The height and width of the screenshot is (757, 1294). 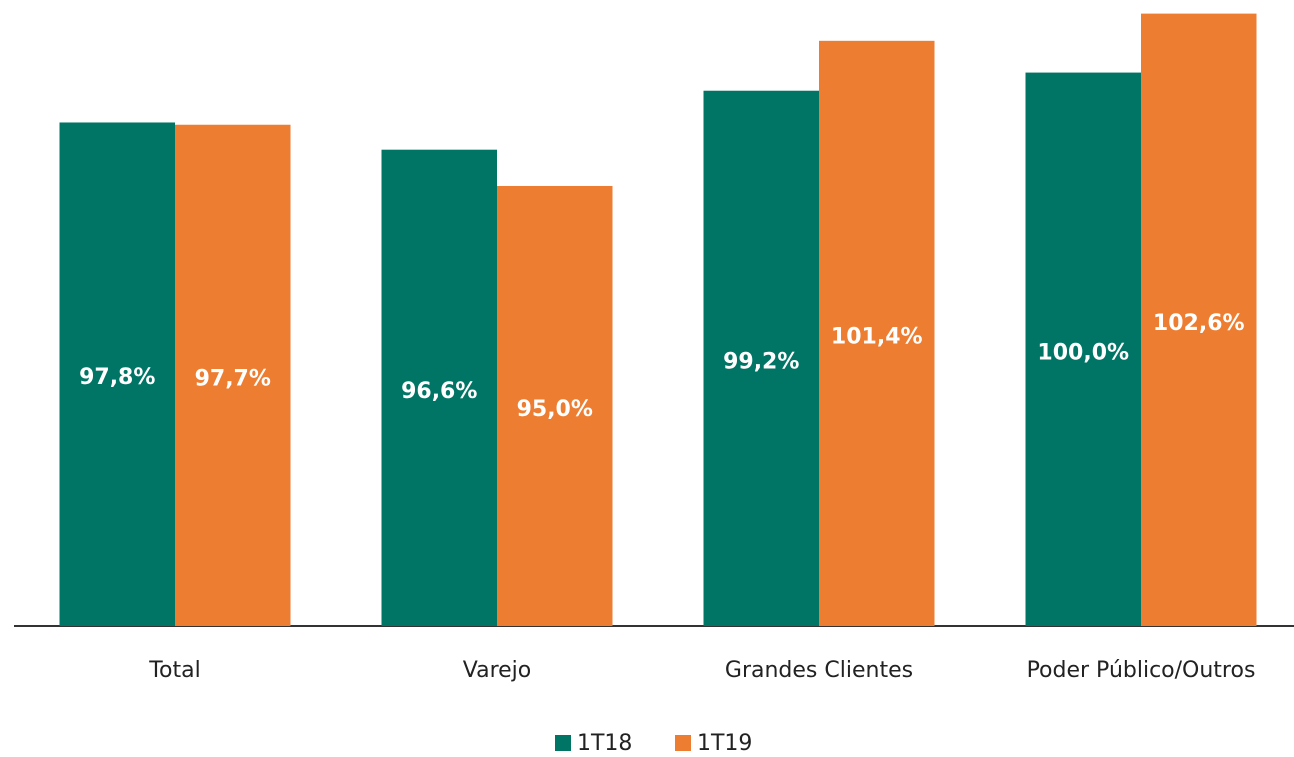 I want to click on data-label: 99,2%, so click(x=761, y=361).